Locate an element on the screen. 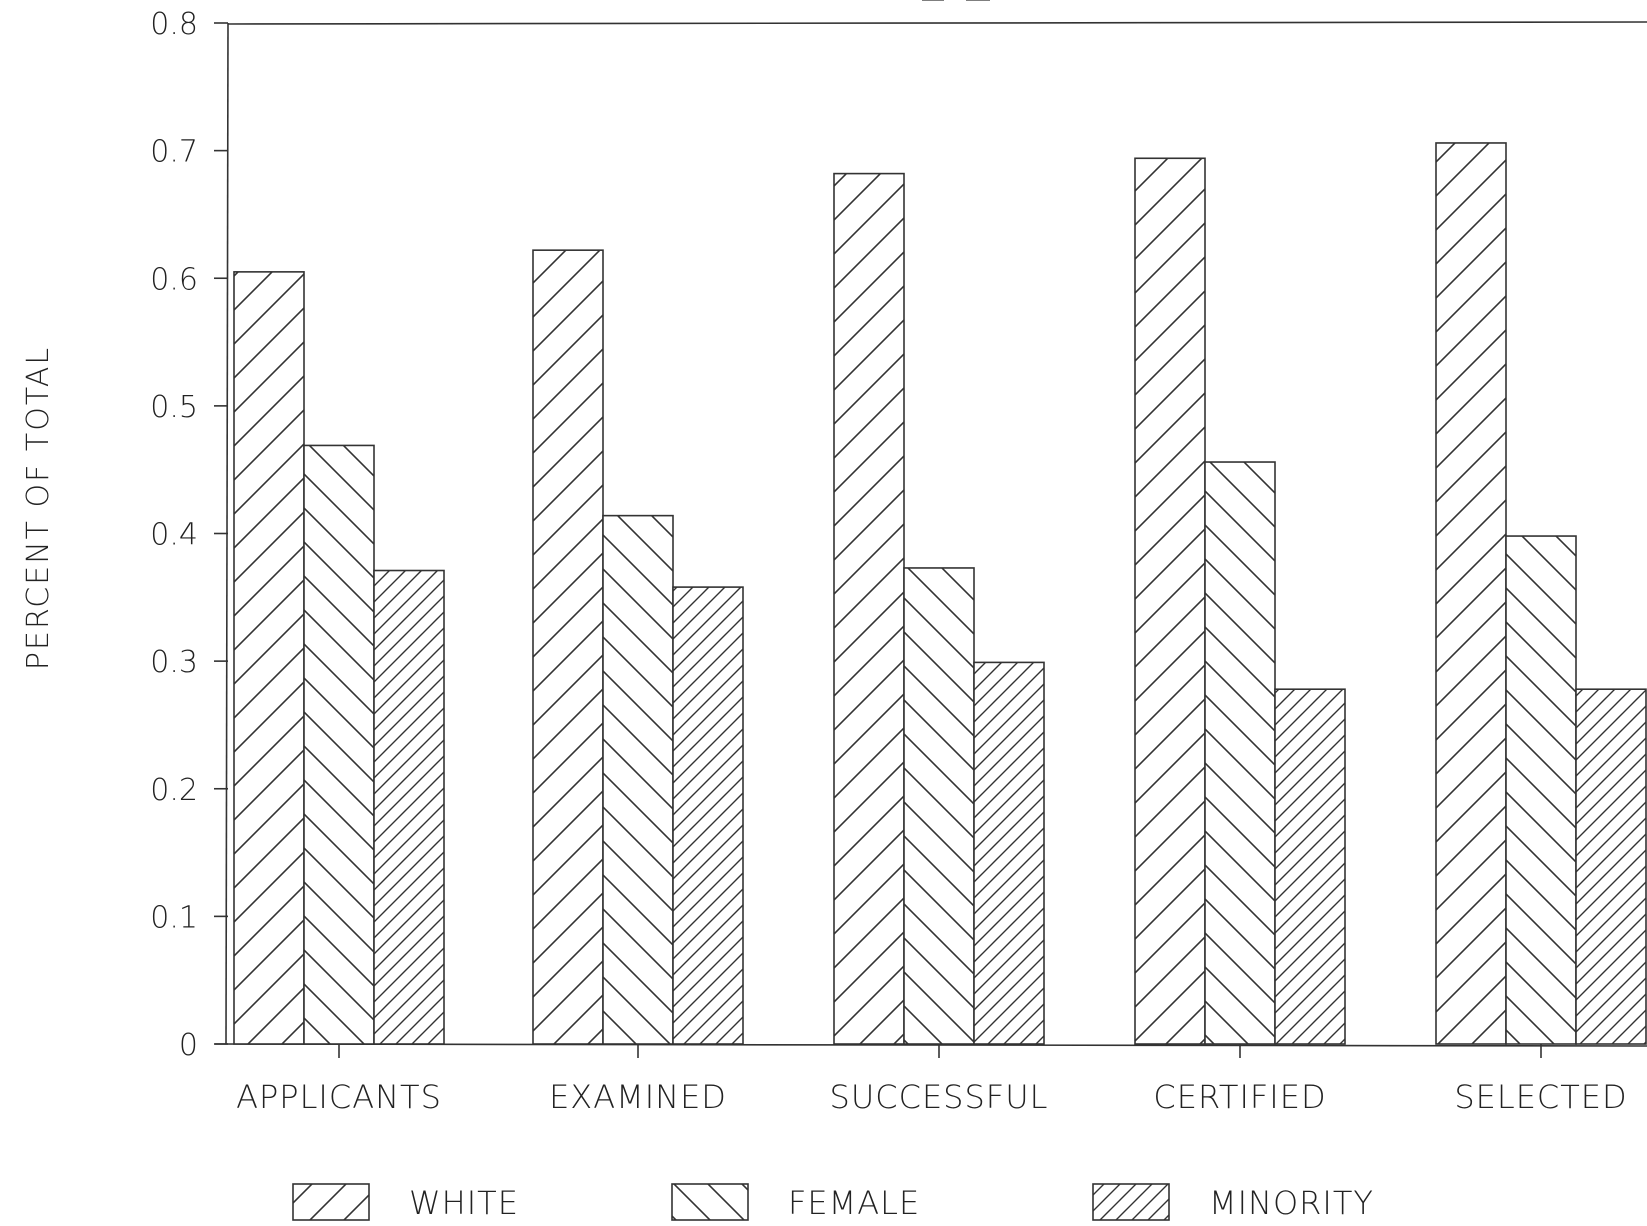  x-tick-label-successful: SUCCESSFUL is located at coordinates (939, 1097).